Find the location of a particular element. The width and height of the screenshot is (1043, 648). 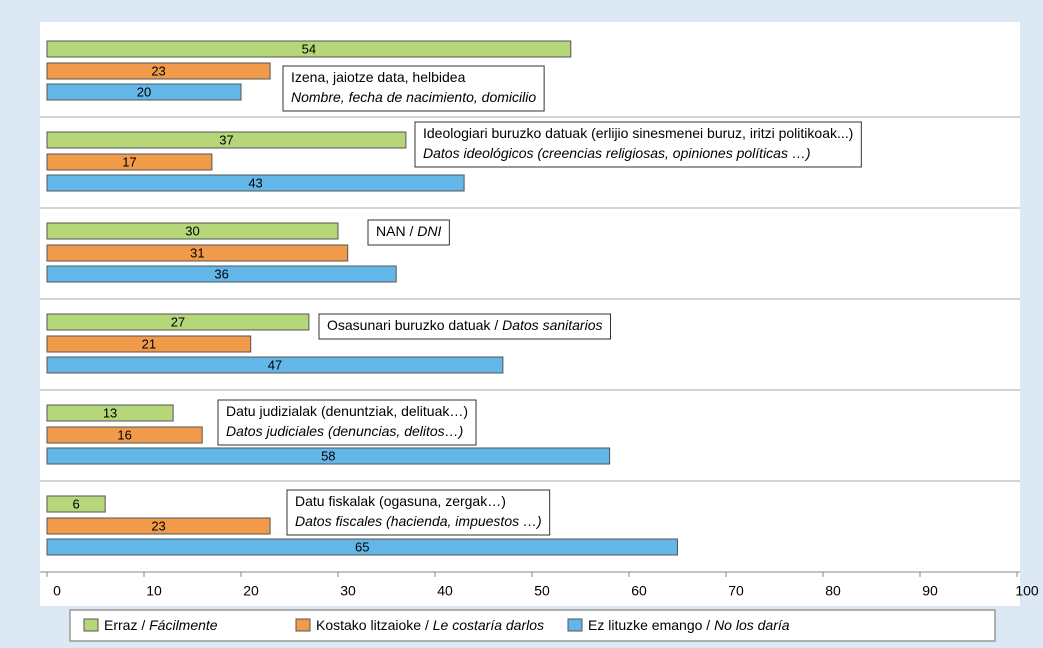

value-label: 27 is located at coordinates (178, 321).